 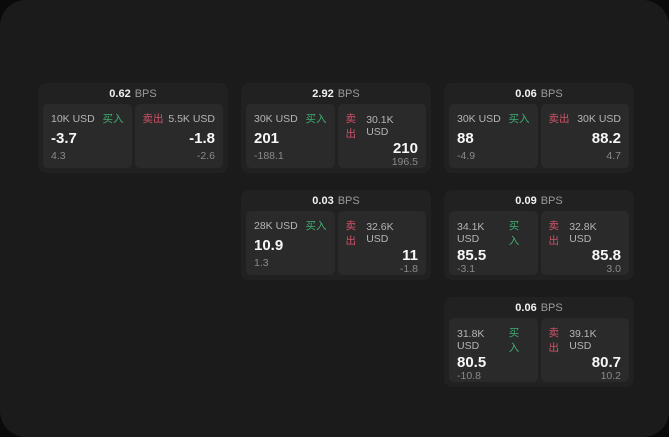 I want to click on bps-header: 0.62 BPS, so click(x=133, y=93).